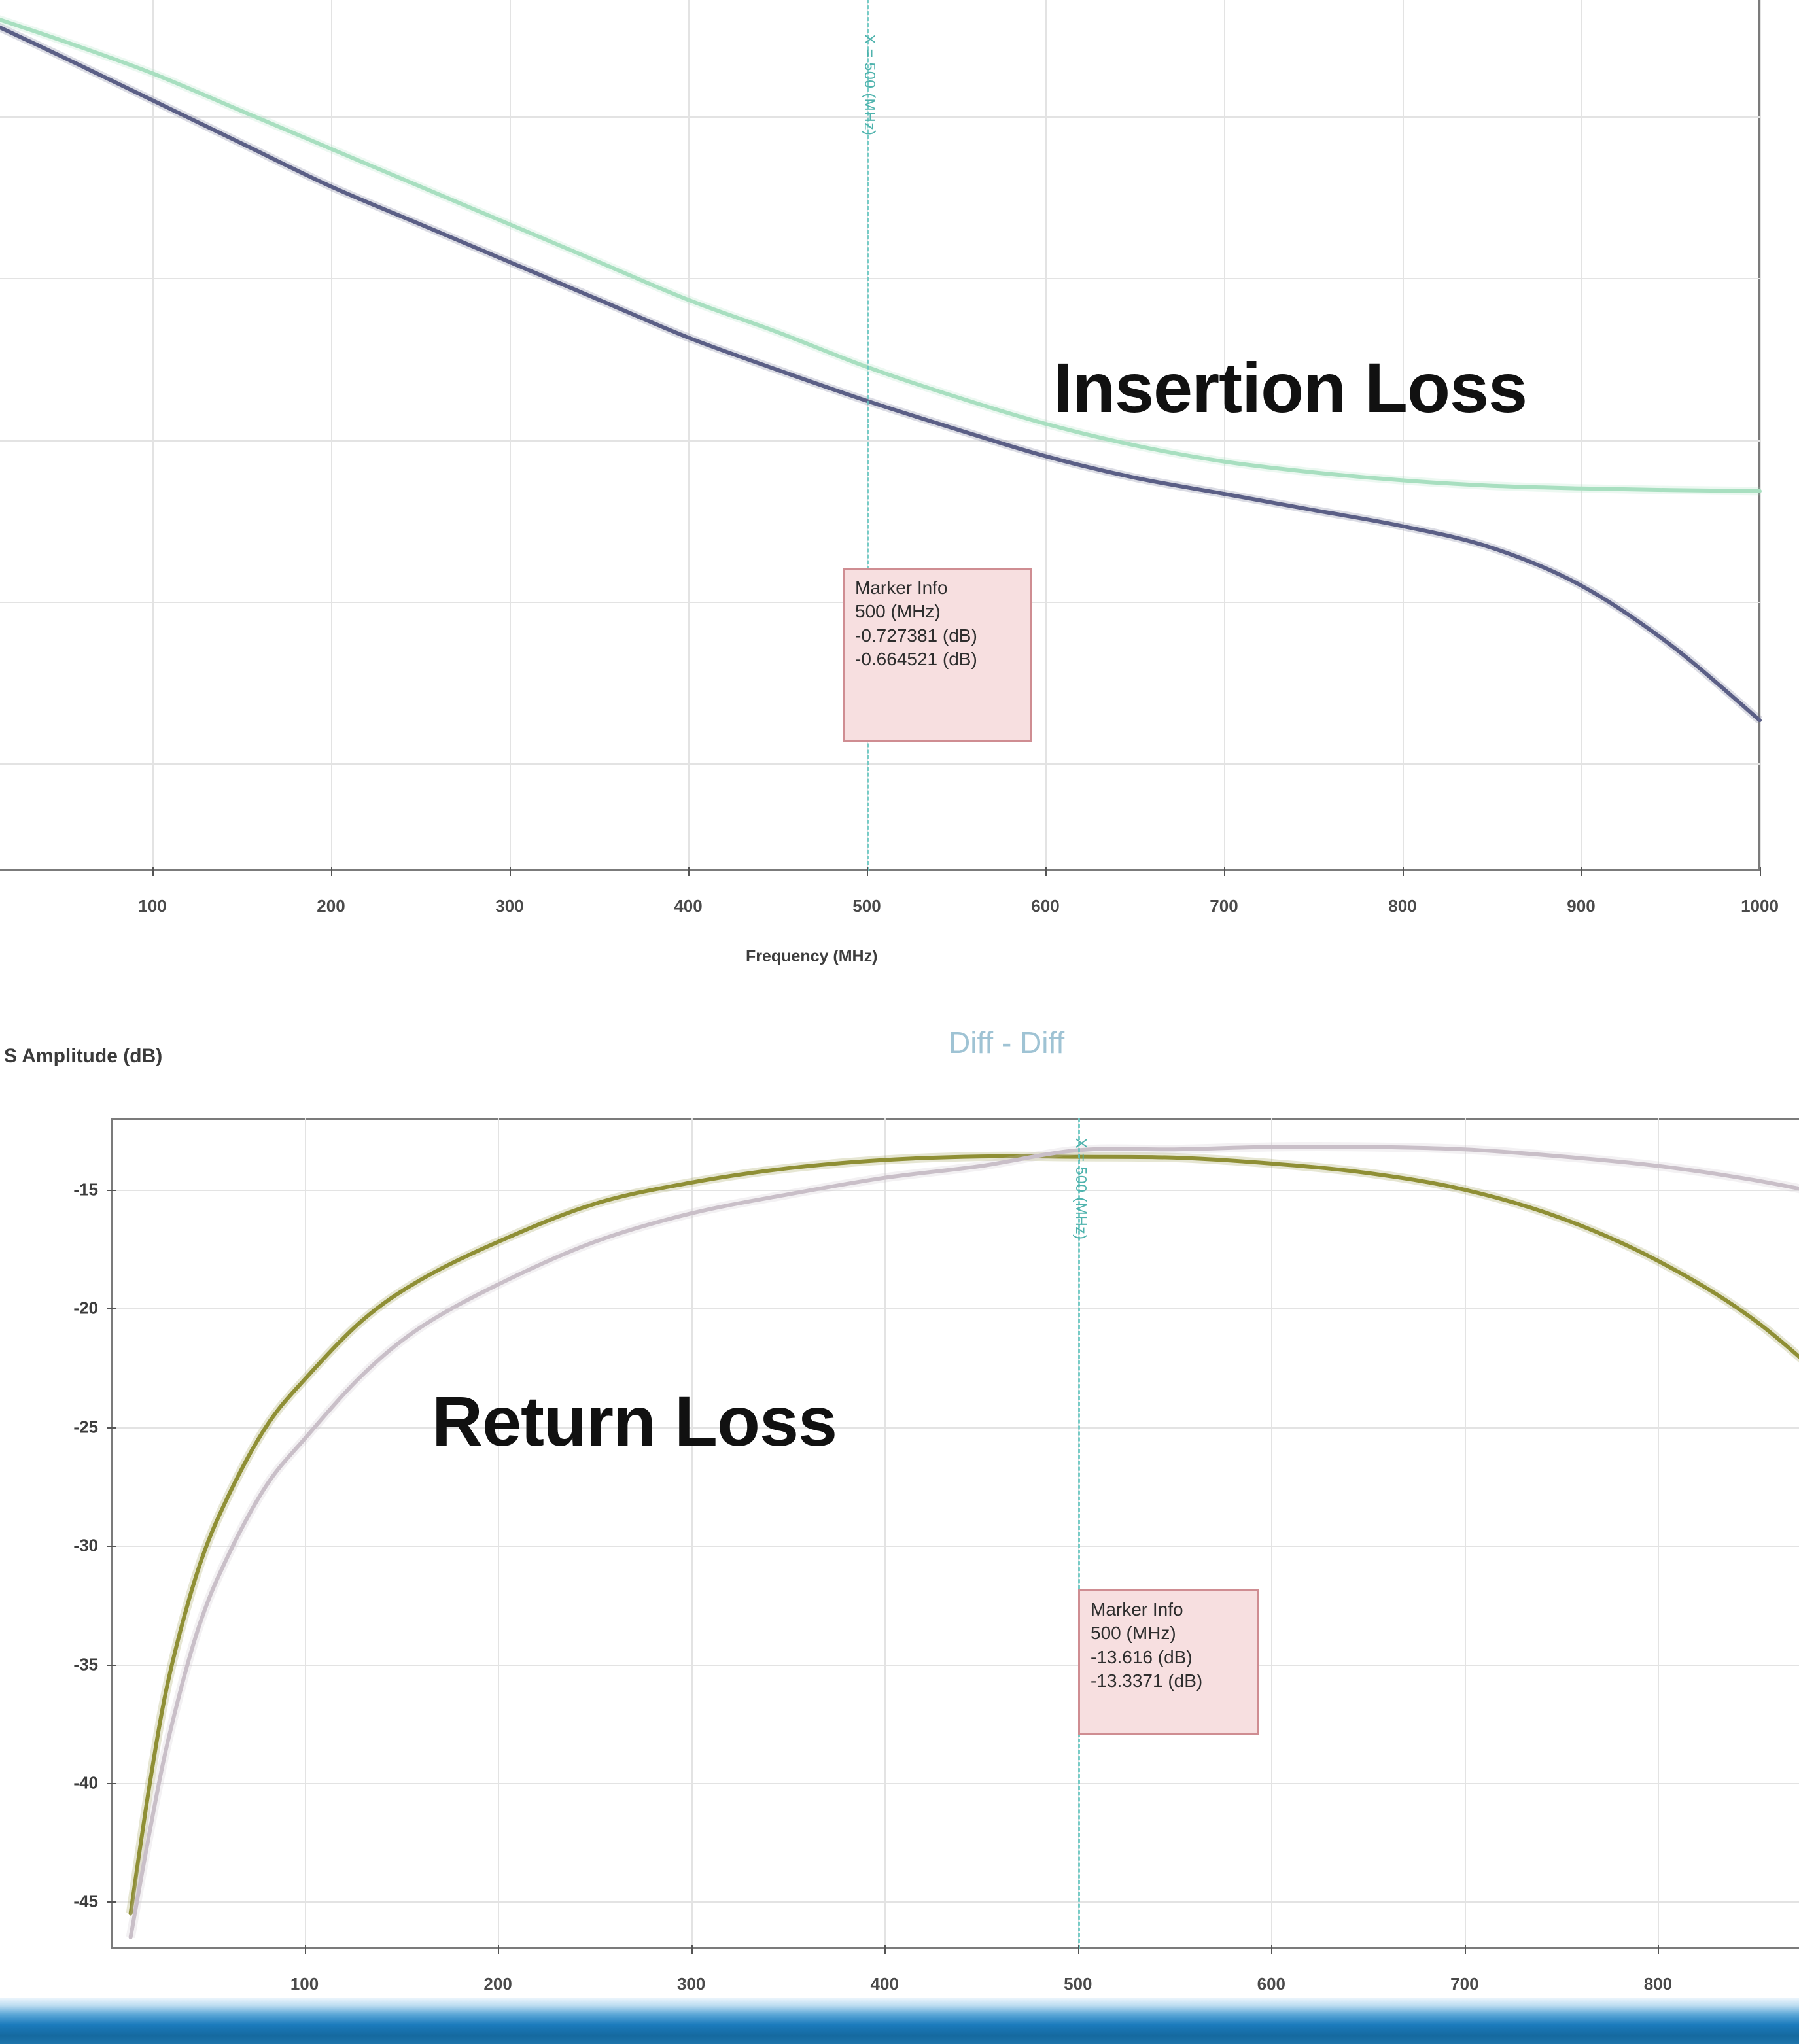 This screenshot has height=2044, width=1799. I want to click on marker-info-value-1: -0.727381 (dB), so click(916, 635).